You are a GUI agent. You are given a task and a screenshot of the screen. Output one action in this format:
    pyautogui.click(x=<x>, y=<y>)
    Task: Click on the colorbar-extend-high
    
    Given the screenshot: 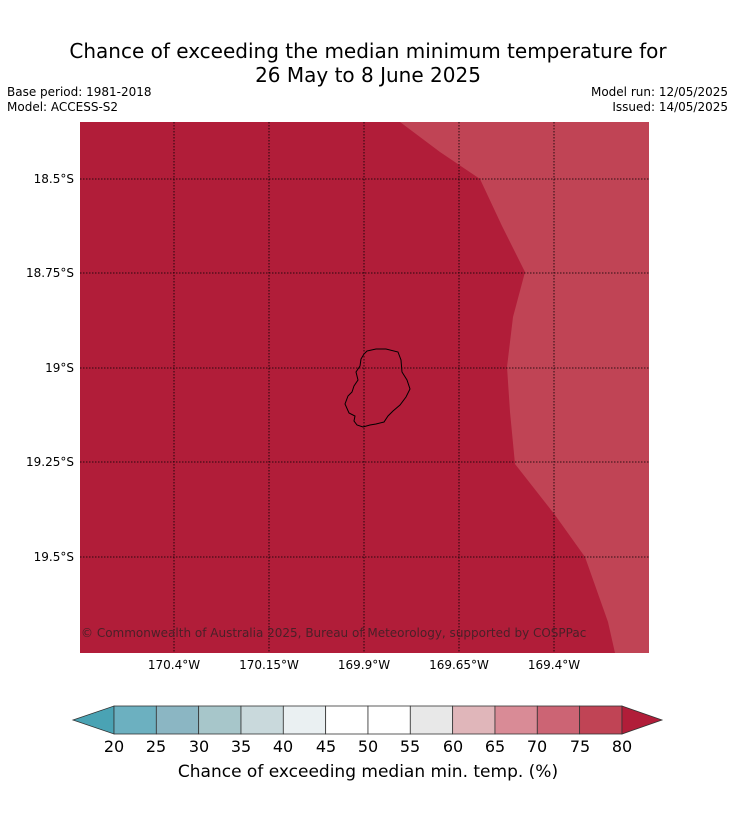 What is the action you would take?
    pyautogui.click(x=642, y=720)
    